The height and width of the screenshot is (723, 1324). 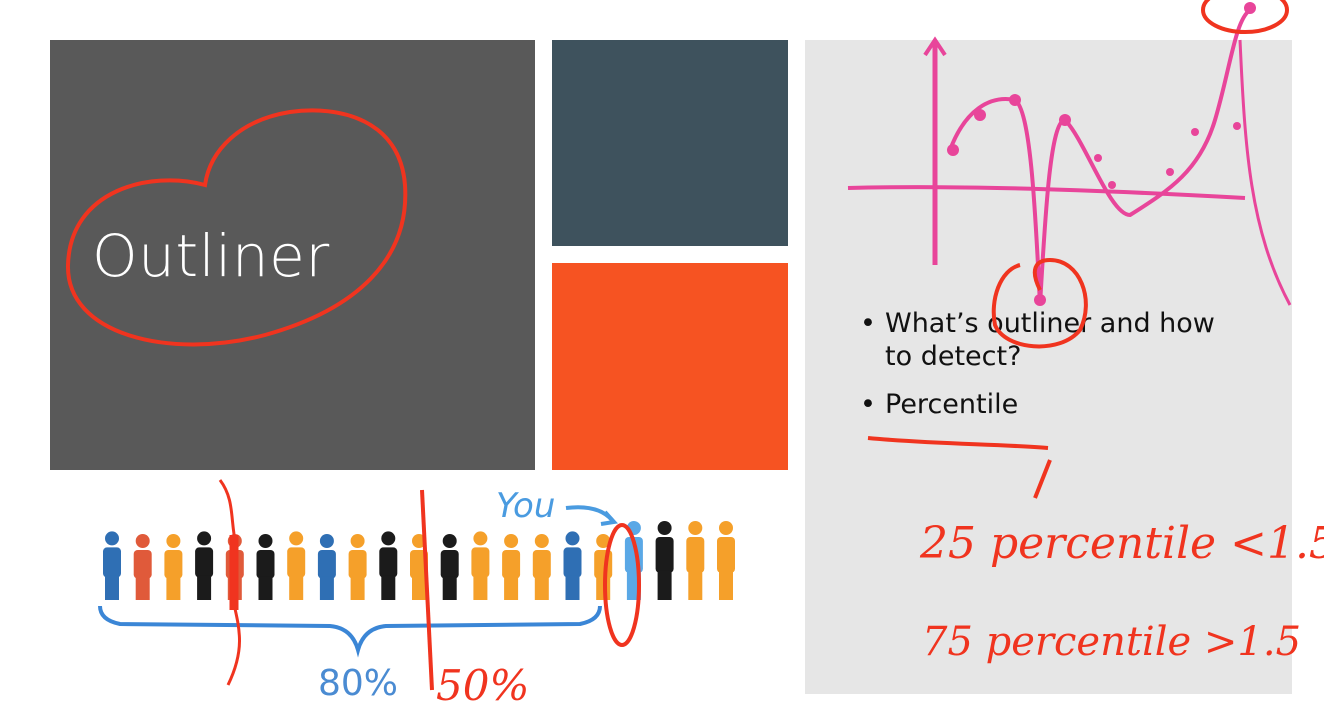 I want to click on fifty-percent-note: 50%, so click(x=482, y=685).